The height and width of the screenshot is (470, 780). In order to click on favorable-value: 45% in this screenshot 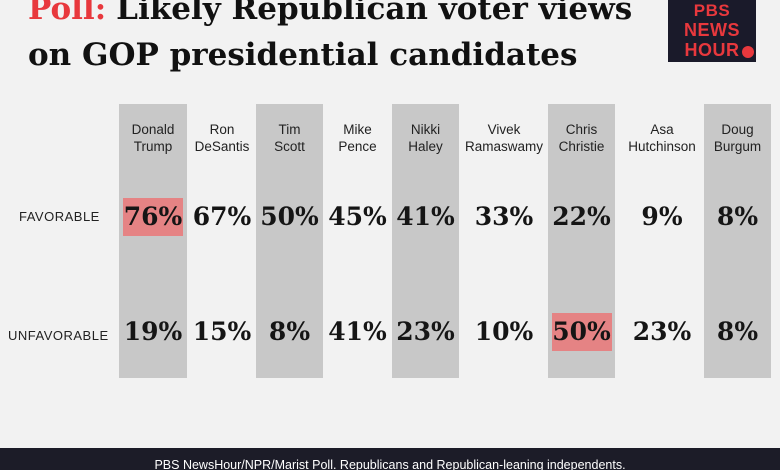, I will do `click(357, 216)`.